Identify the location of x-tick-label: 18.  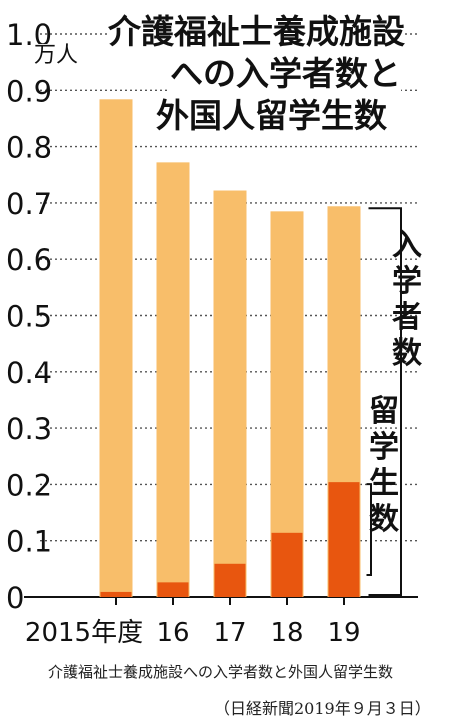
(286, 633).